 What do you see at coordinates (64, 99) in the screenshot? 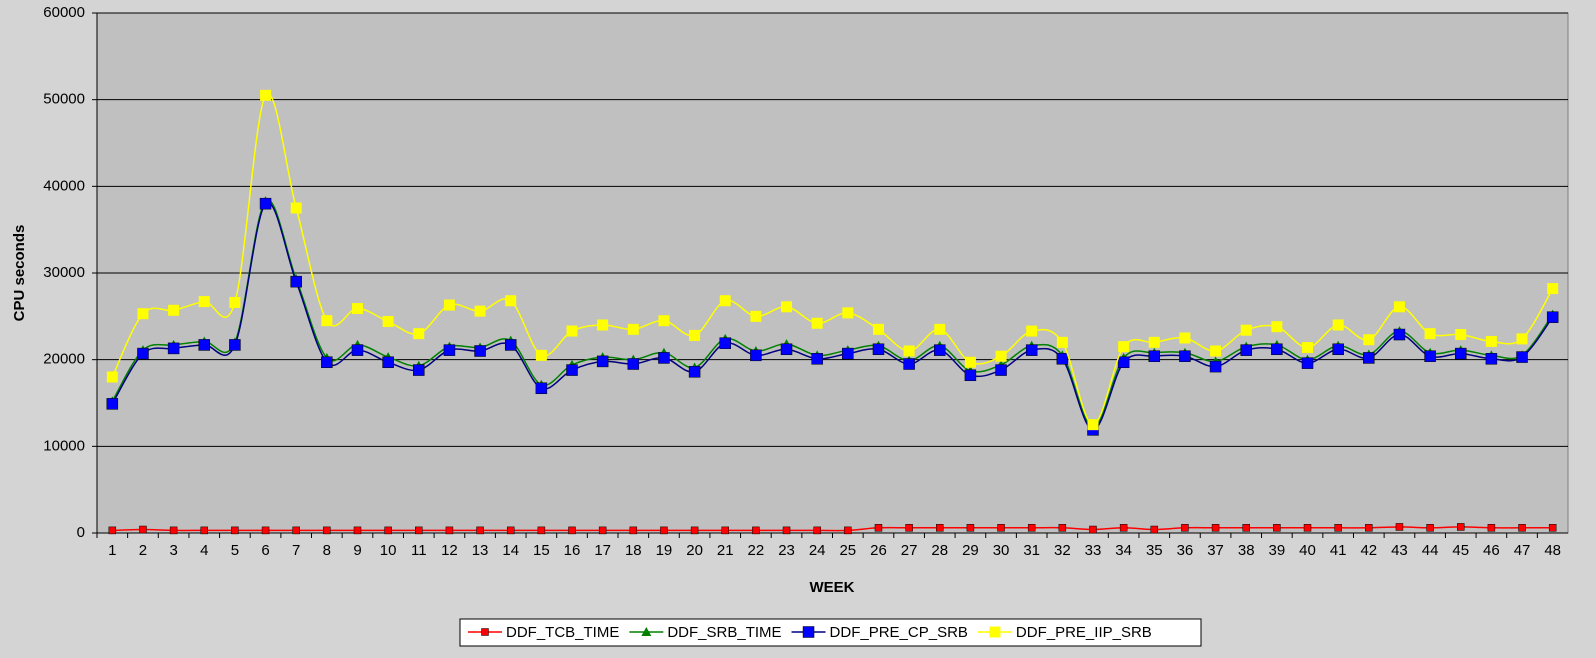
I see `y-tick-label: 50000` at bounding box center [64, 99].